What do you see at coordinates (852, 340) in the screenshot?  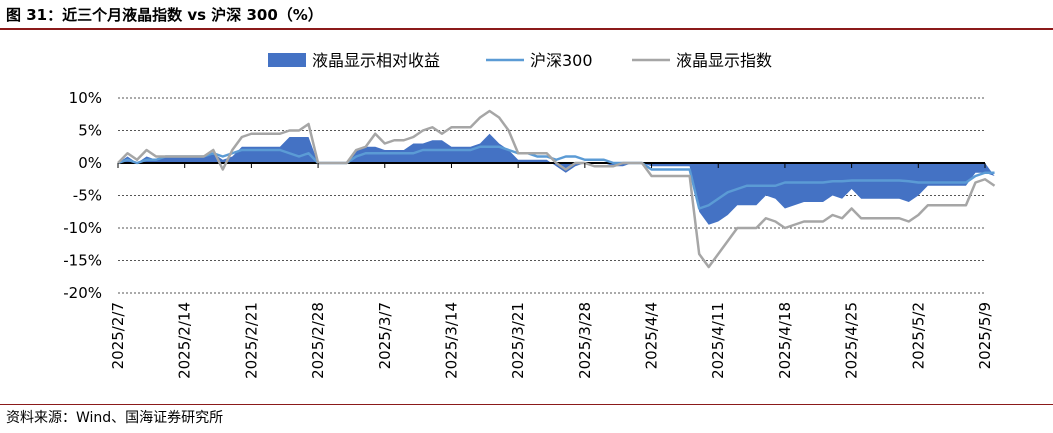 I see `x-tick-label: 2025/4/25` at bounding box center [852, 340].